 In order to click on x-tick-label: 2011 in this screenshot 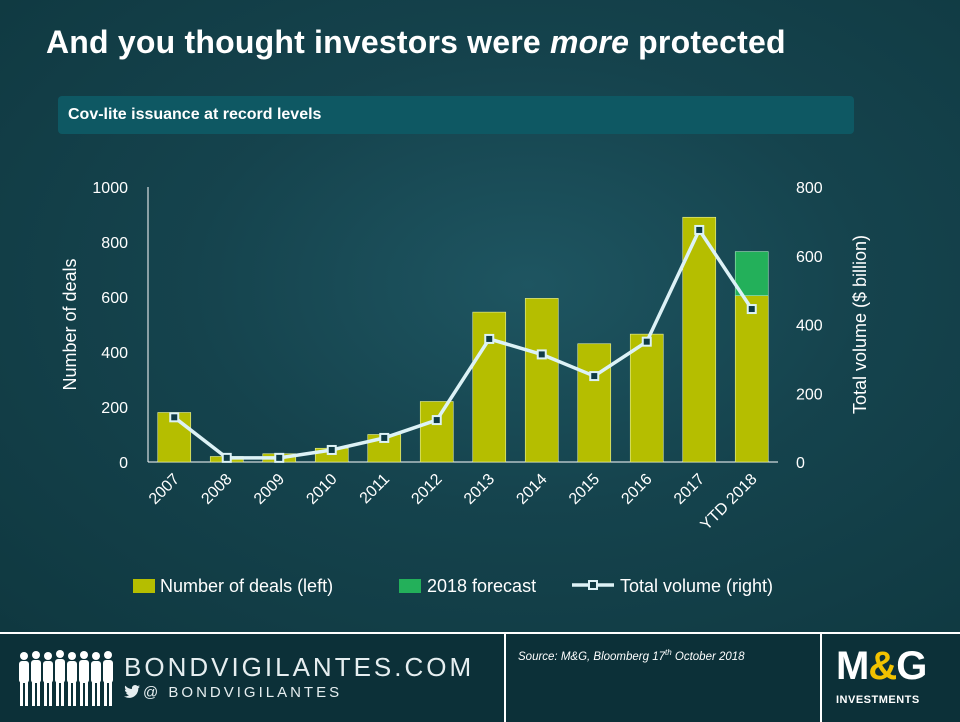, I will do `click(375, 489)`.